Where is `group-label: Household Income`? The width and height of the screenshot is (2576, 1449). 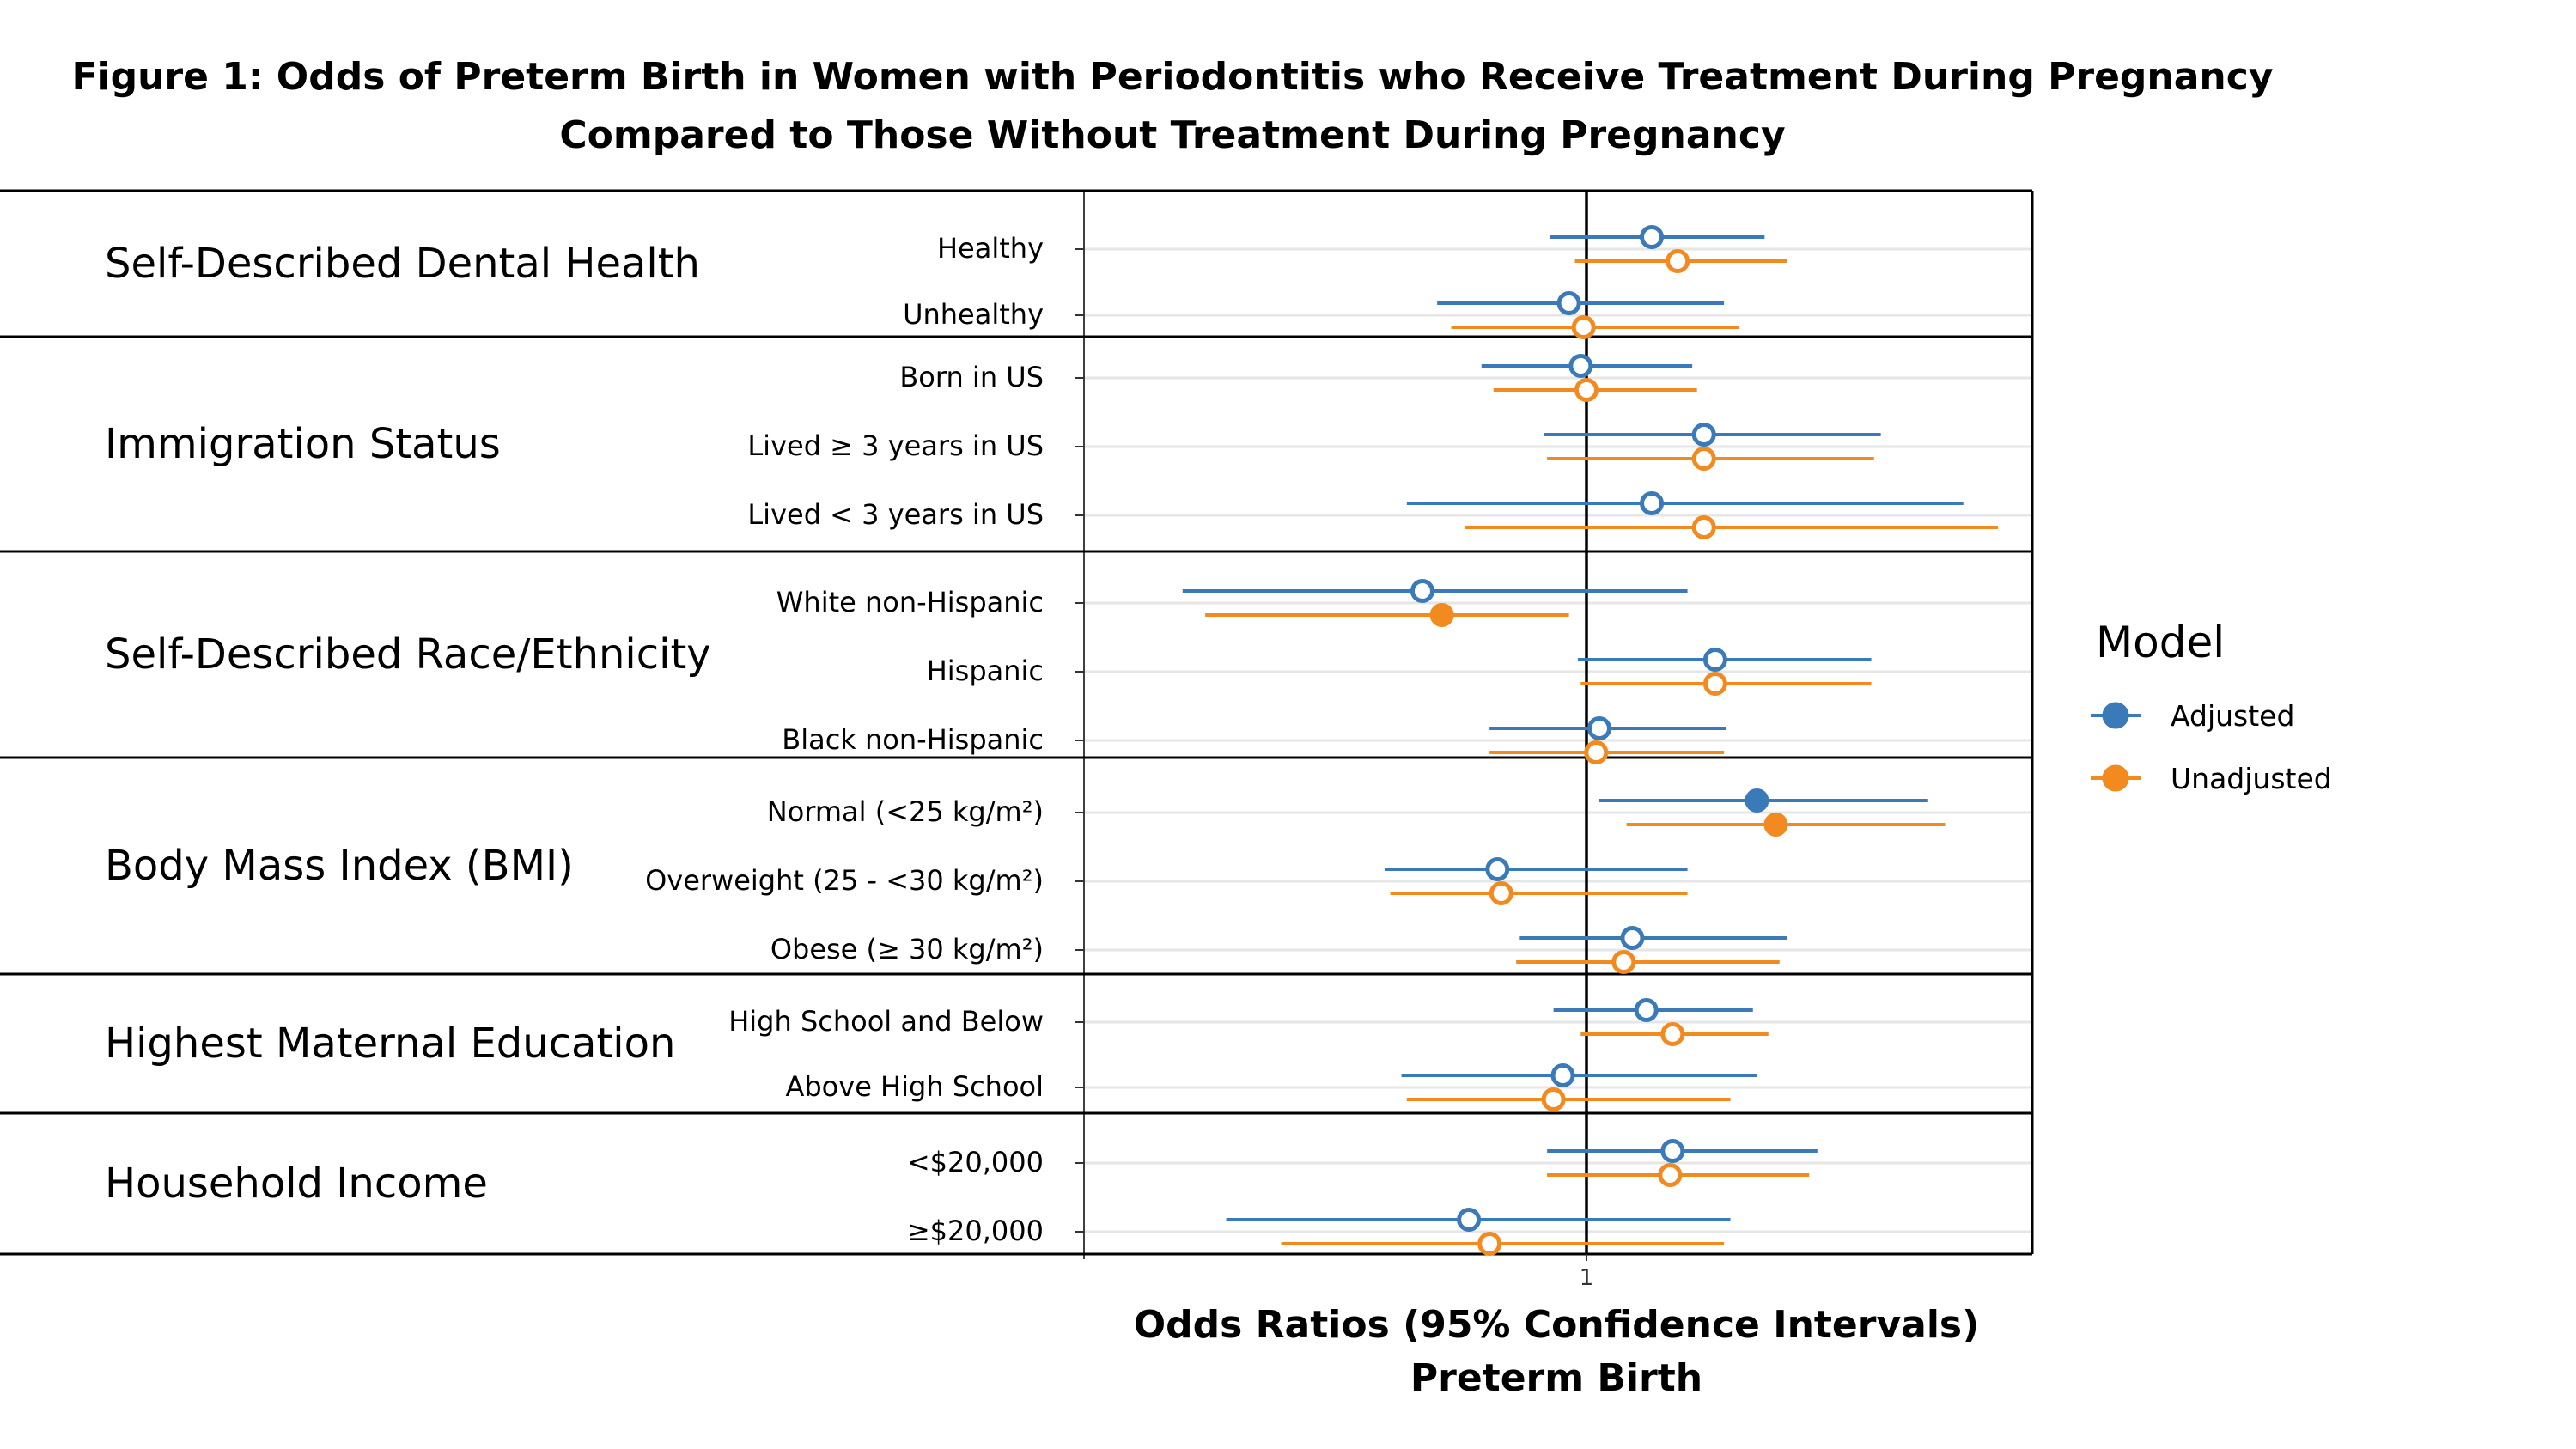 group-label: Household Income is located at coordinates (296, 1184).